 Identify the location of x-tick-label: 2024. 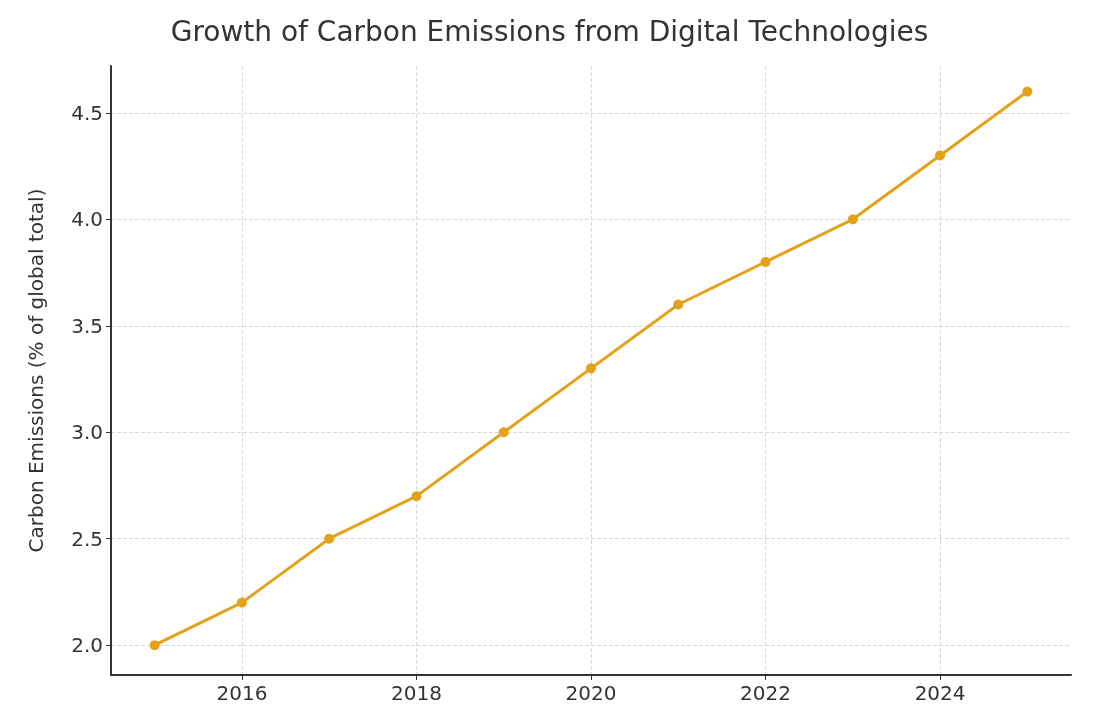
(940, 693).